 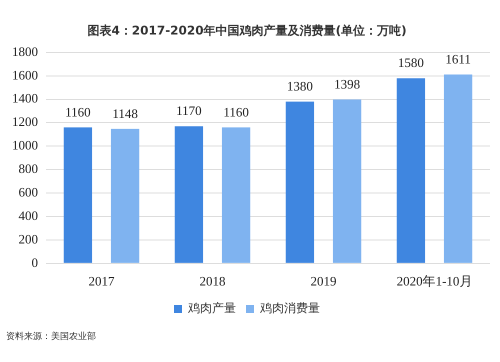 I want to click on legend-label: 鸡肉产量, so click(x=211, y=308).